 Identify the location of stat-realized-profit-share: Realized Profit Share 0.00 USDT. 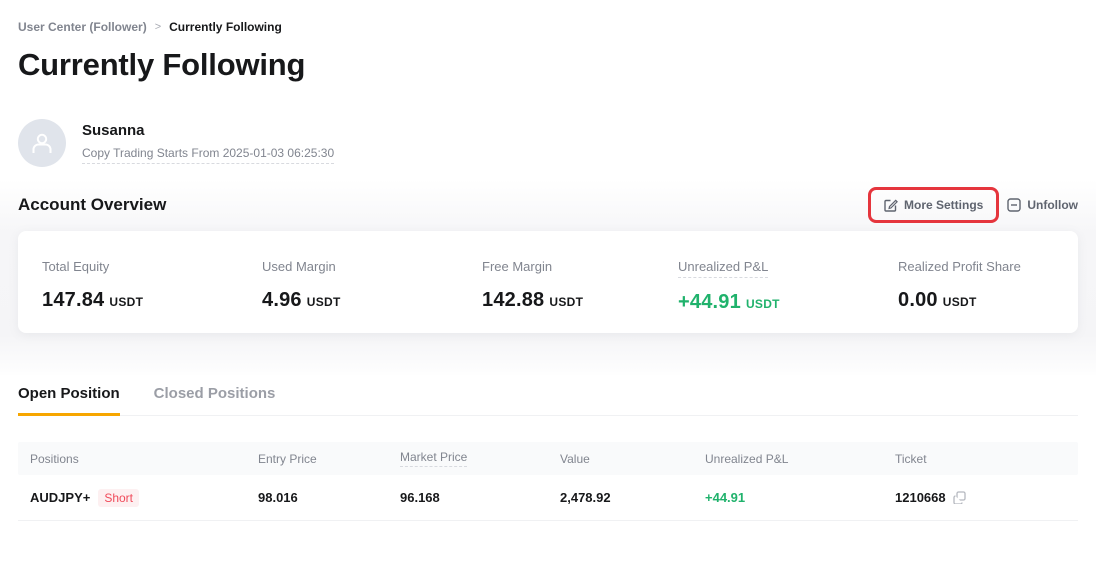
(976, 295).